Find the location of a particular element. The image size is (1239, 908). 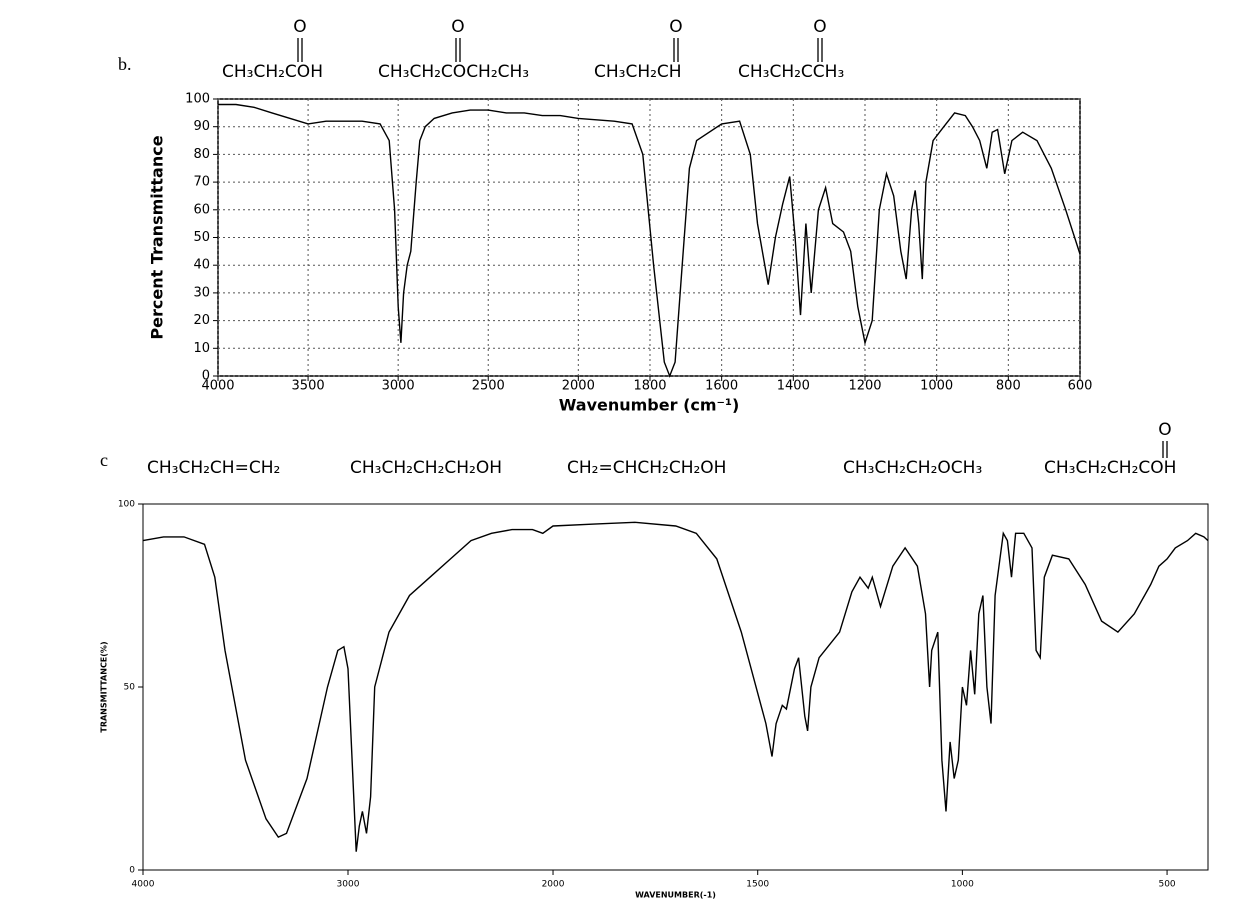

x-tick-label: 2500 is located at coordinates (488, 386).